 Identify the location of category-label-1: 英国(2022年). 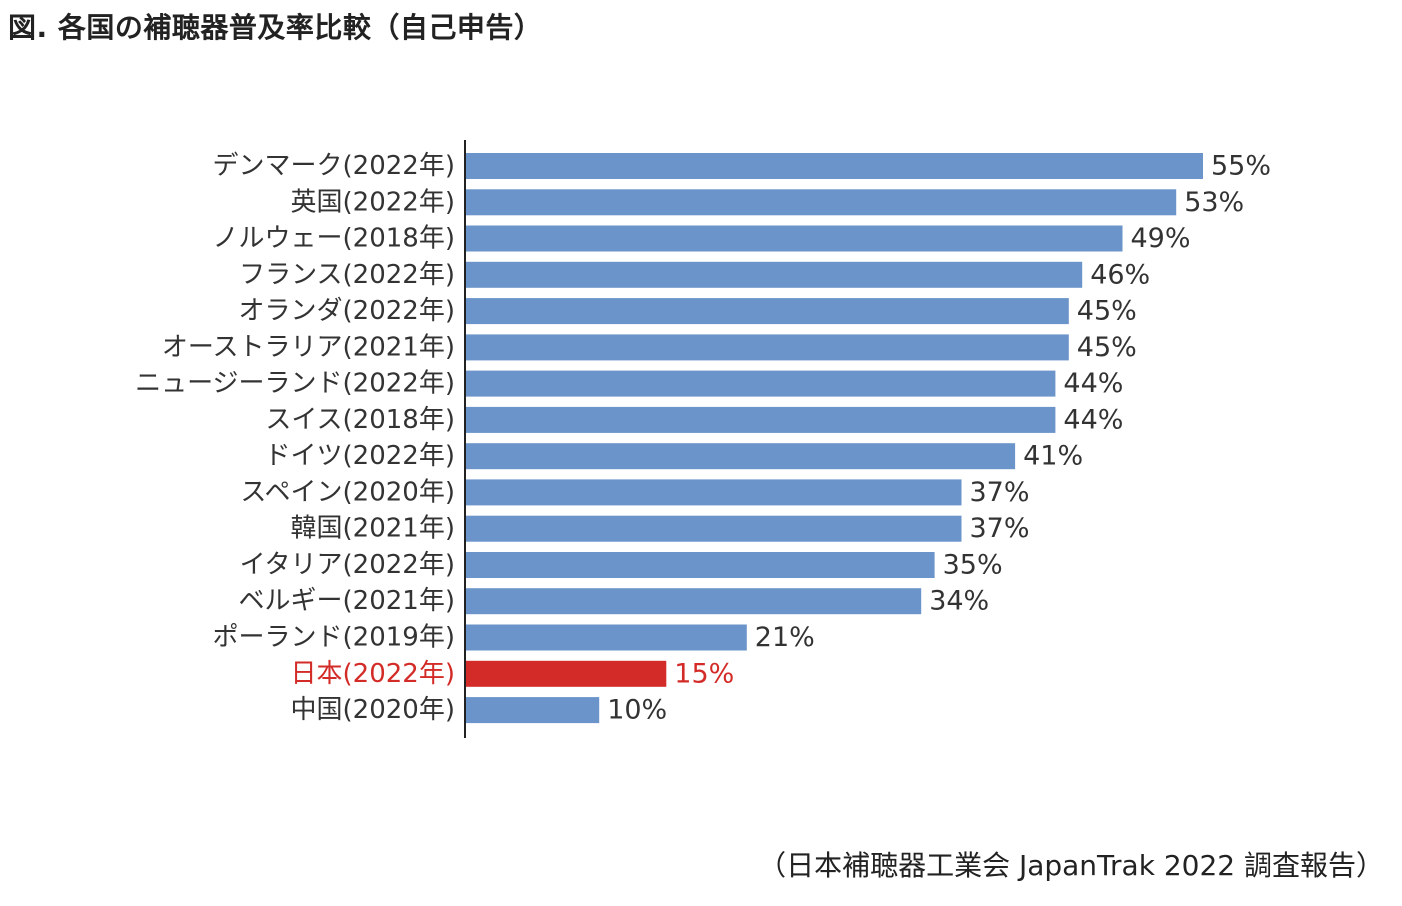
(373, 202).